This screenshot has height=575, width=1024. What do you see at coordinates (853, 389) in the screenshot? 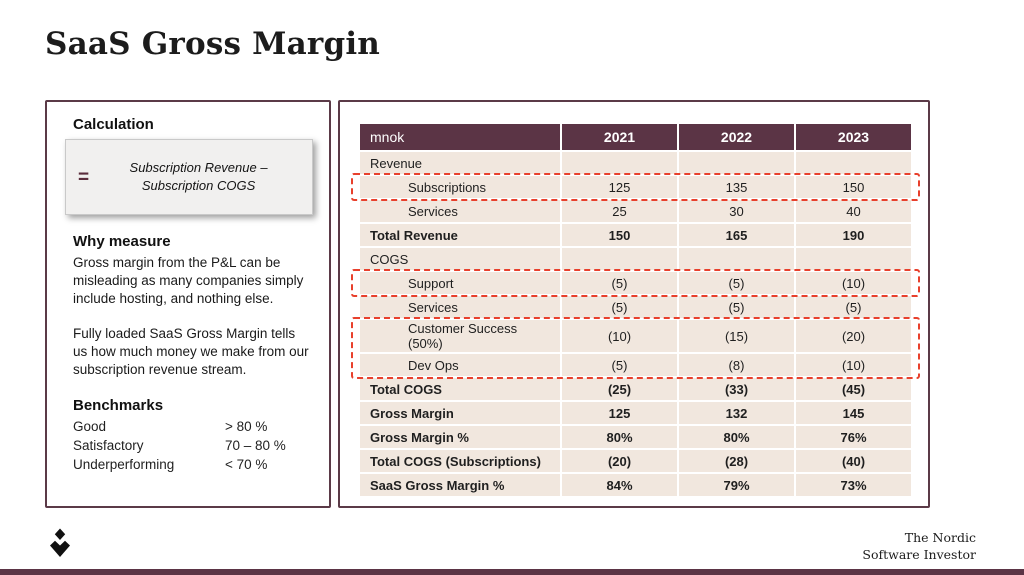
I see `row-value: (45)` at bounding box center [853, 389].